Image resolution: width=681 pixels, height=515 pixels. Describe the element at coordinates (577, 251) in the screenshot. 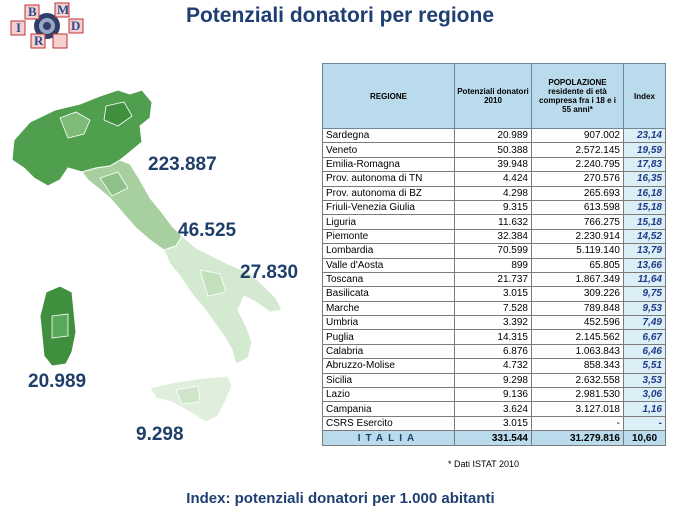

I see `population-cell: 5.119.140` at that location.